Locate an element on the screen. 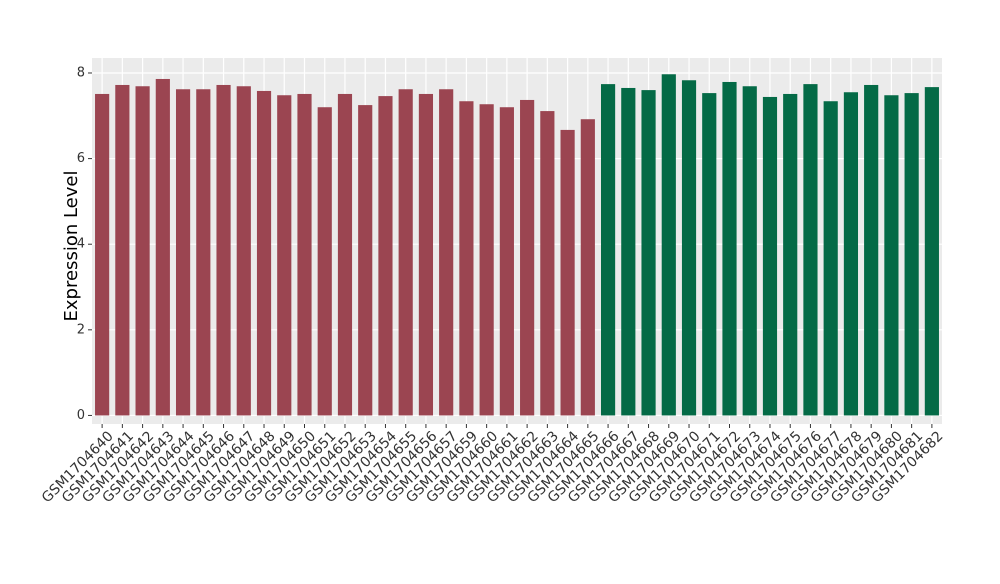  y-tick-label: 8 is located at coordinates (81, 72).